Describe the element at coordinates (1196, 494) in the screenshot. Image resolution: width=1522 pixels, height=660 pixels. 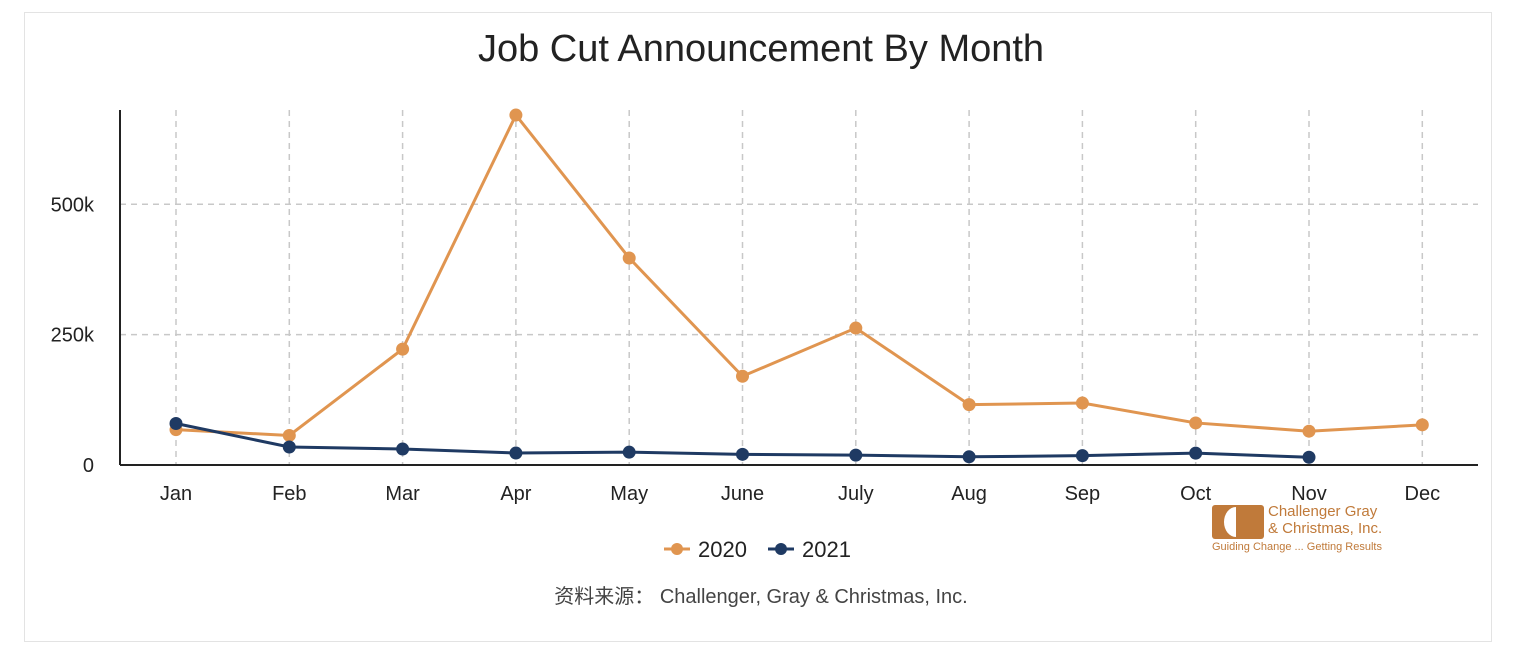
I see `x-tick-label: Oct` at that location.